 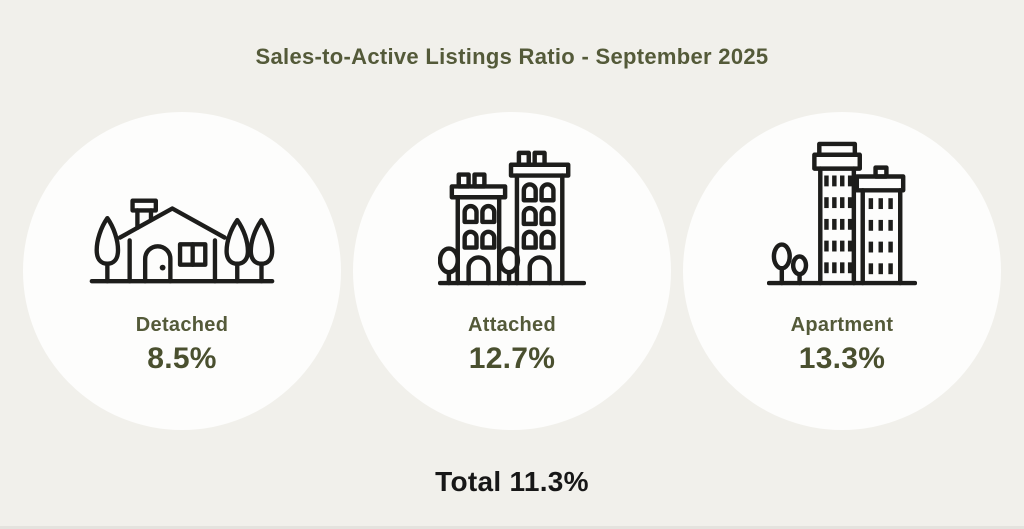 I want to click on attached-icon-box, so click(x=512, y=213).